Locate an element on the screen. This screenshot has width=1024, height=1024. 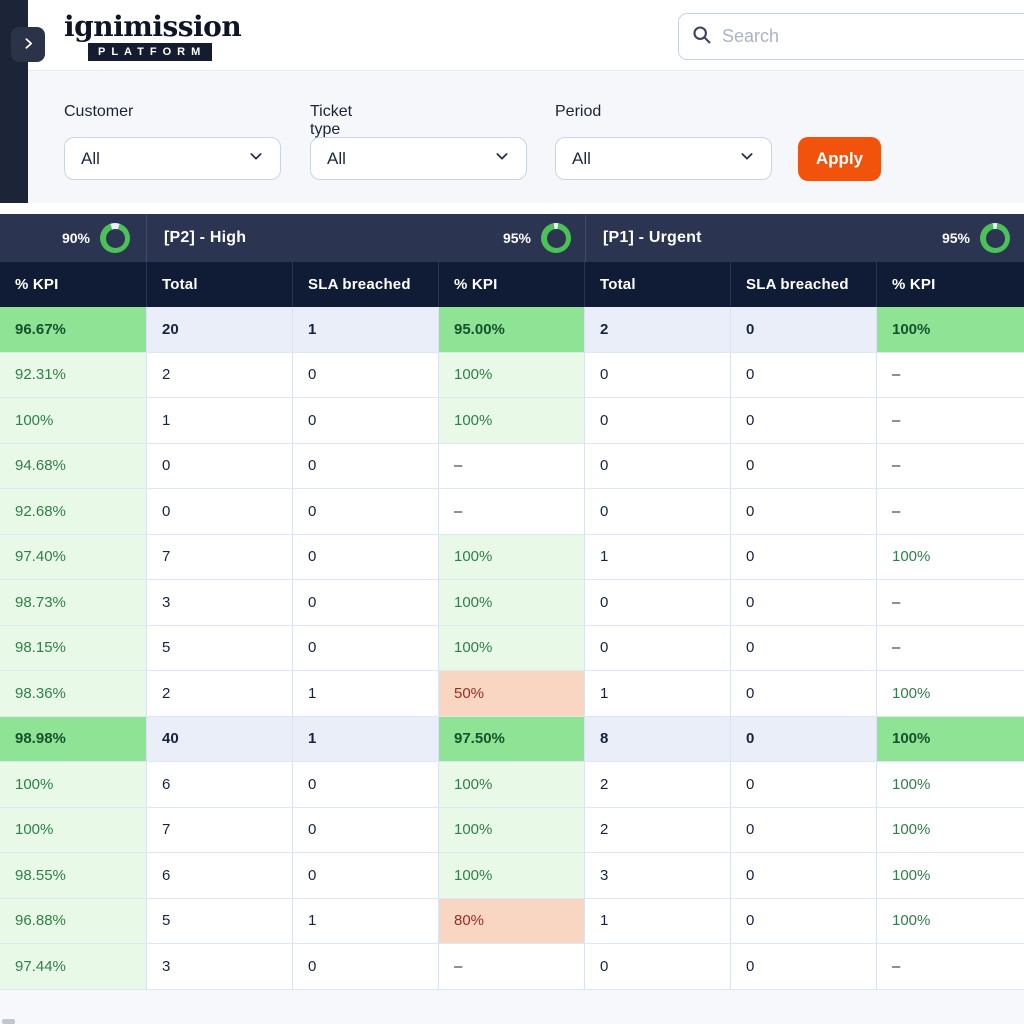
top-bar: ignimission PLATFORM is located at coordinates (512, 35).